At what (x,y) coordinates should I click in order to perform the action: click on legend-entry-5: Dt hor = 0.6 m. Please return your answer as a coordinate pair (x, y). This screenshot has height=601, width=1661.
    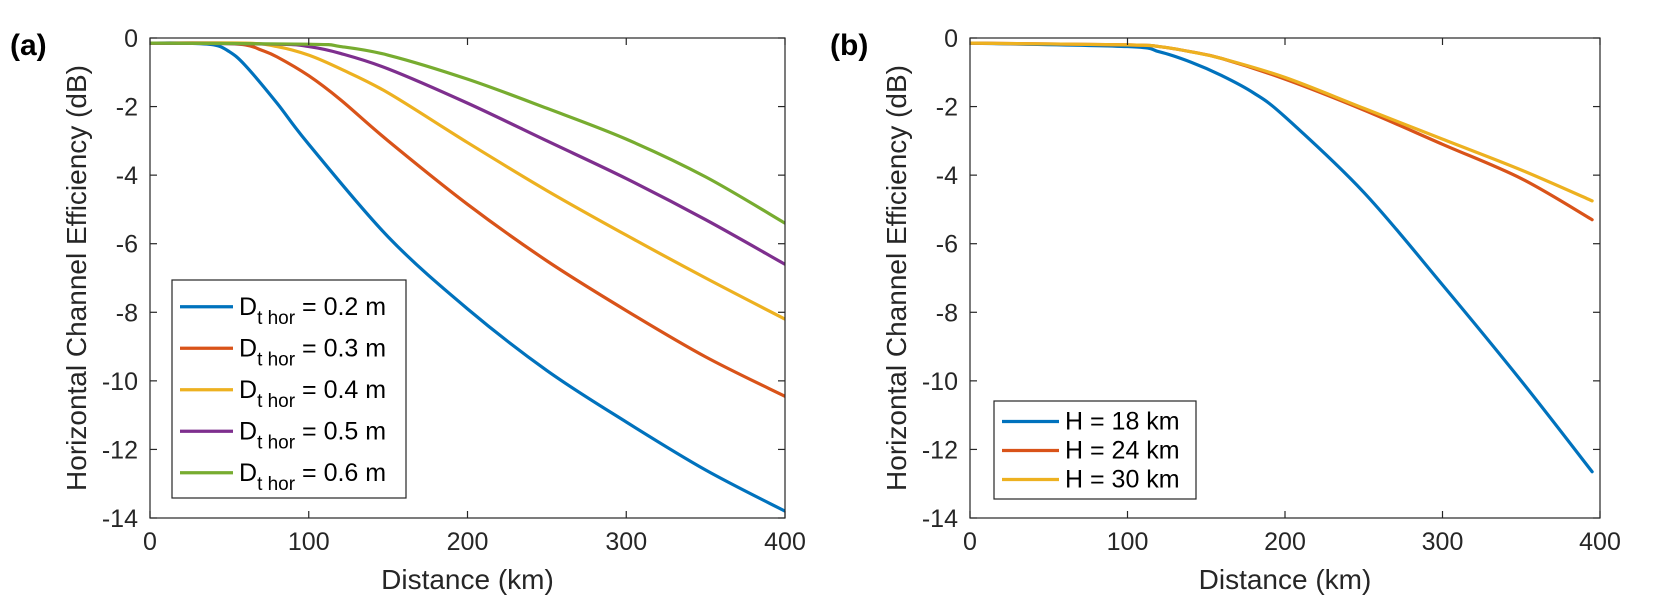
    Looking at the image, I should click on (312, 477).